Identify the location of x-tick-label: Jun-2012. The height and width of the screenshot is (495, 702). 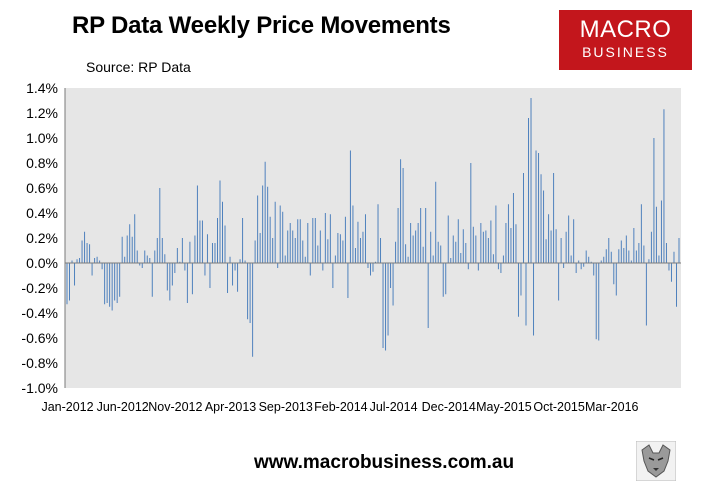
(123, 407).